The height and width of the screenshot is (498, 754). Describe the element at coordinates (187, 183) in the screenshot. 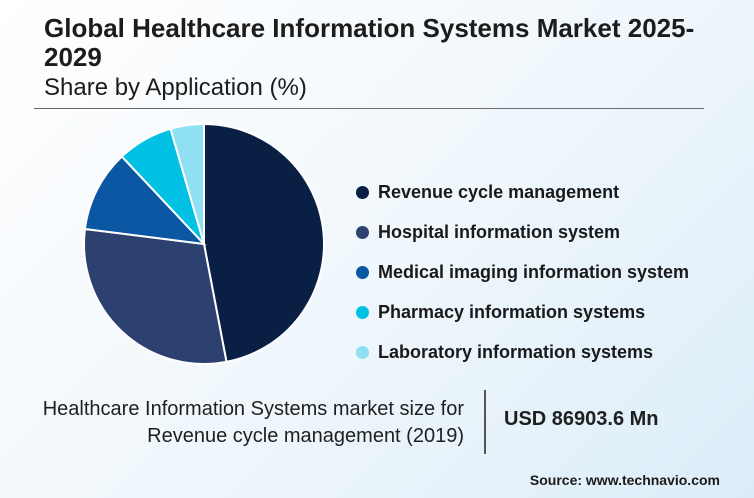

I see `pie-slice-laboratory-information-systems` at that location.